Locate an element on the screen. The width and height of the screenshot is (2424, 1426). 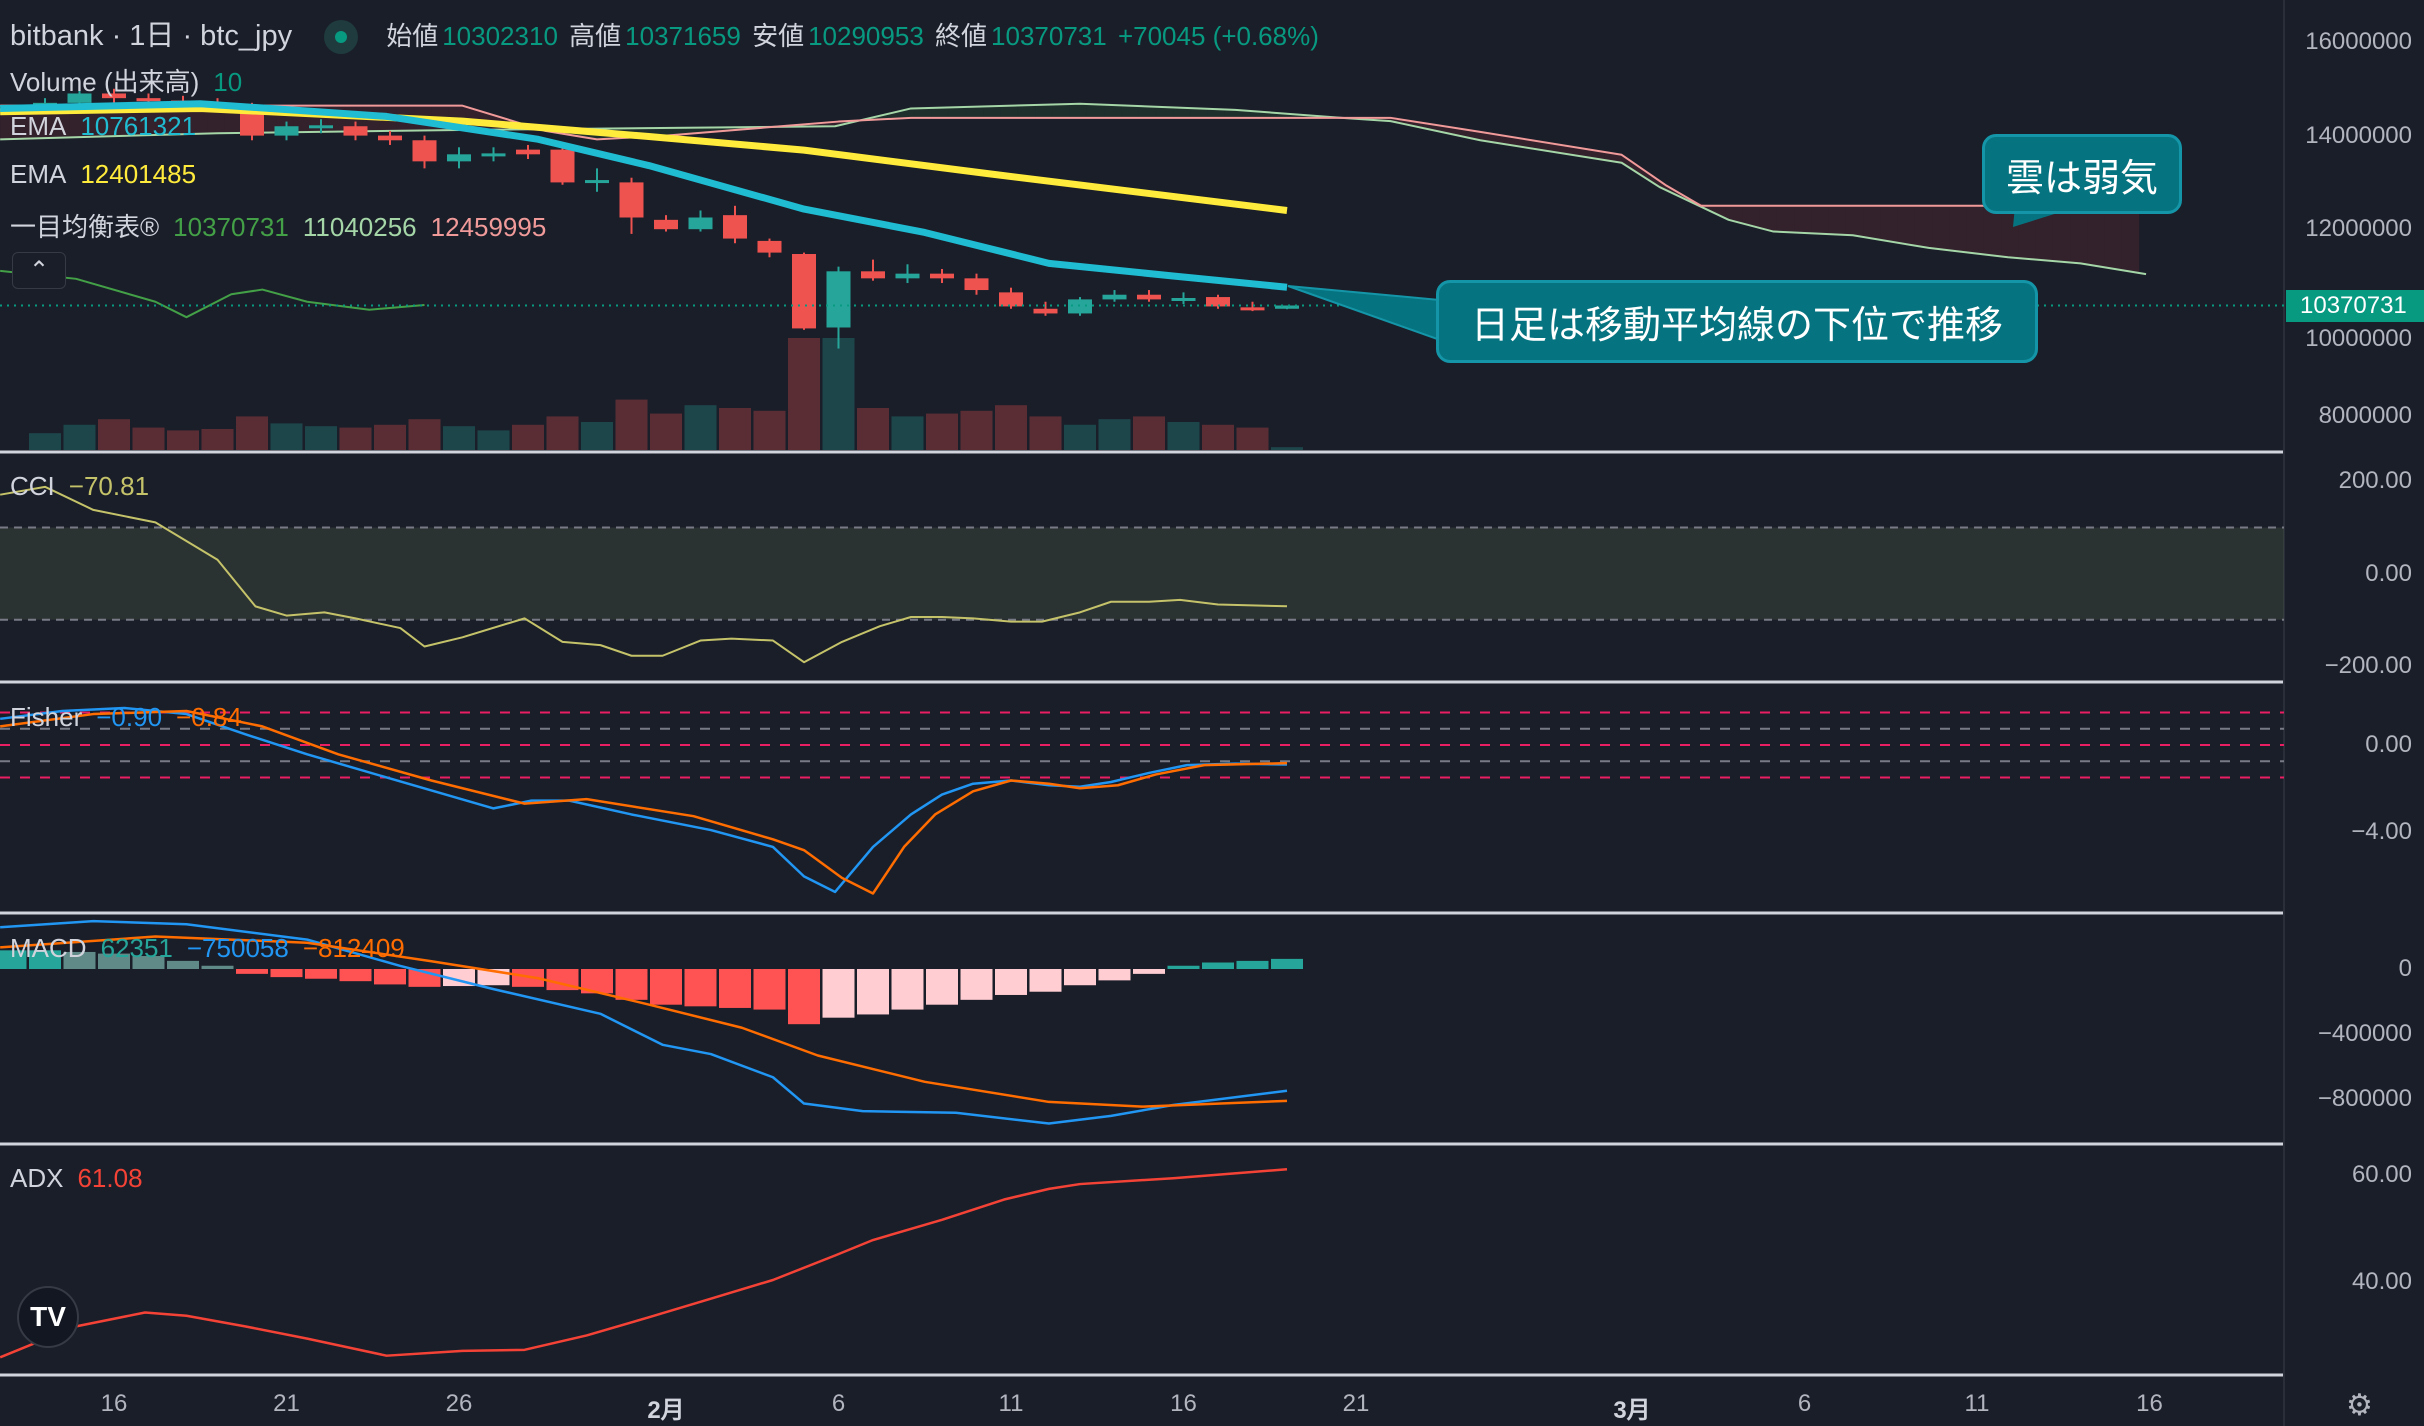
adx-legend: ADX 61.08 is located at coordinates (78, 1178).